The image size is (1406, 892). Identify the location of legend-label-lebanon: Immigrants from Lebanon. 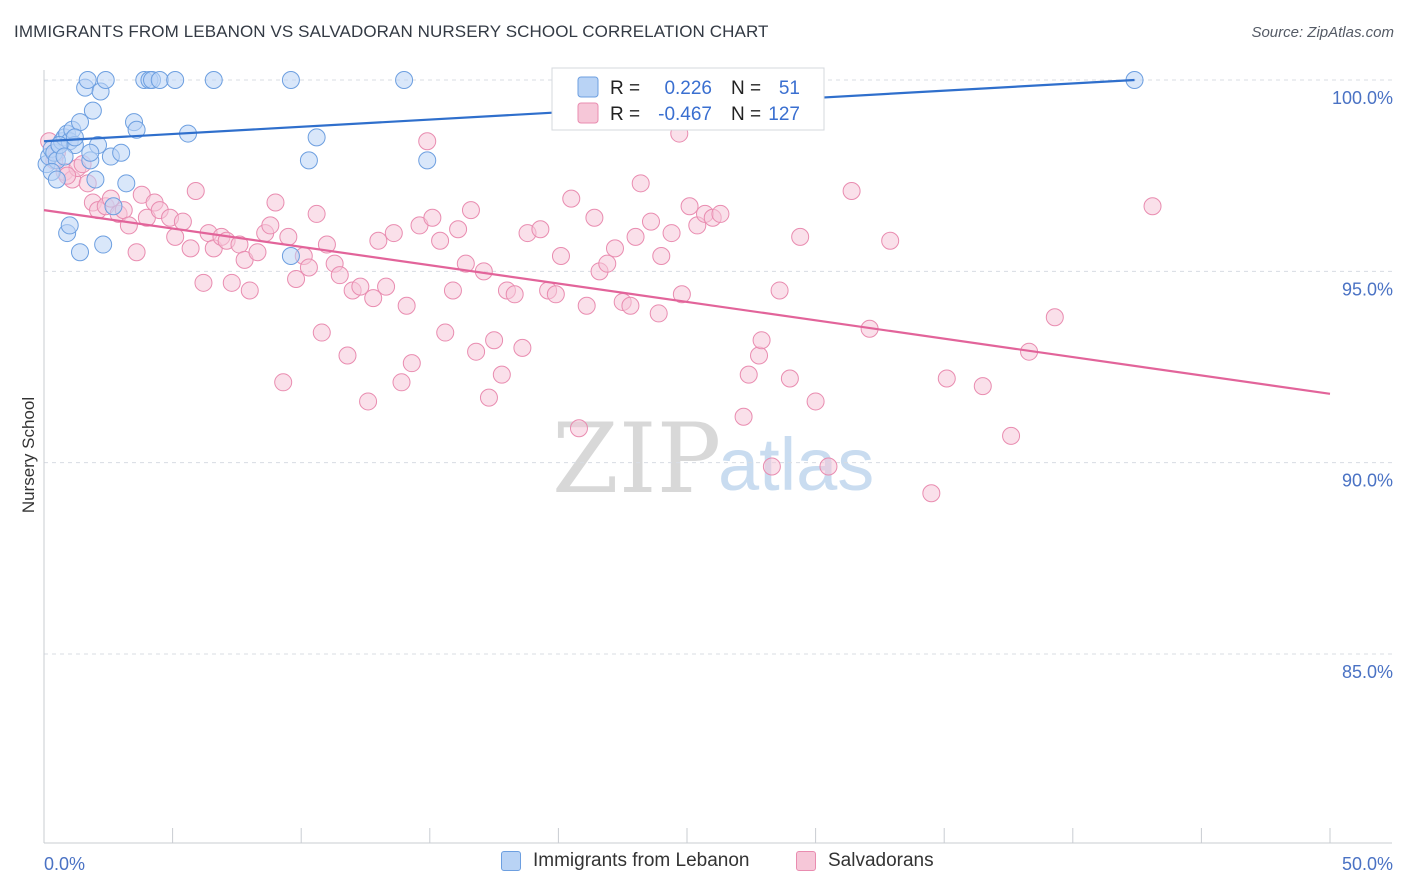
(641, 860).